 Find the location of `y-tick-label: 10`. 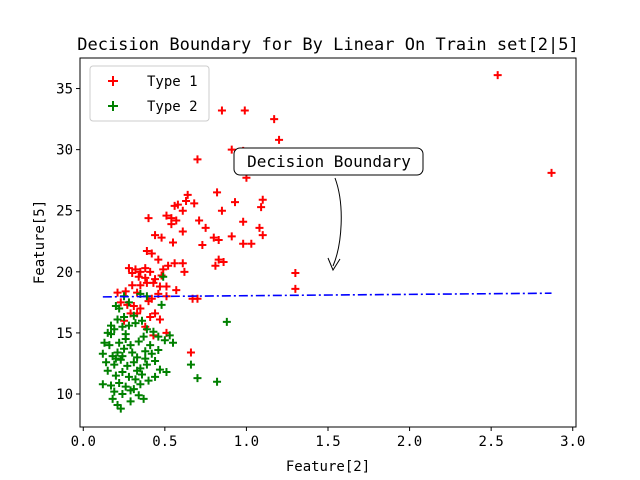

y-tick-label: 10 is located at coordinates (64, 395).